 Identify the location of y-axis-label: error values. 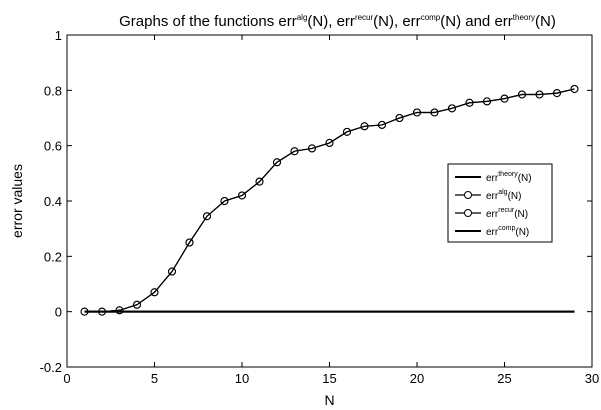
(17, 201).